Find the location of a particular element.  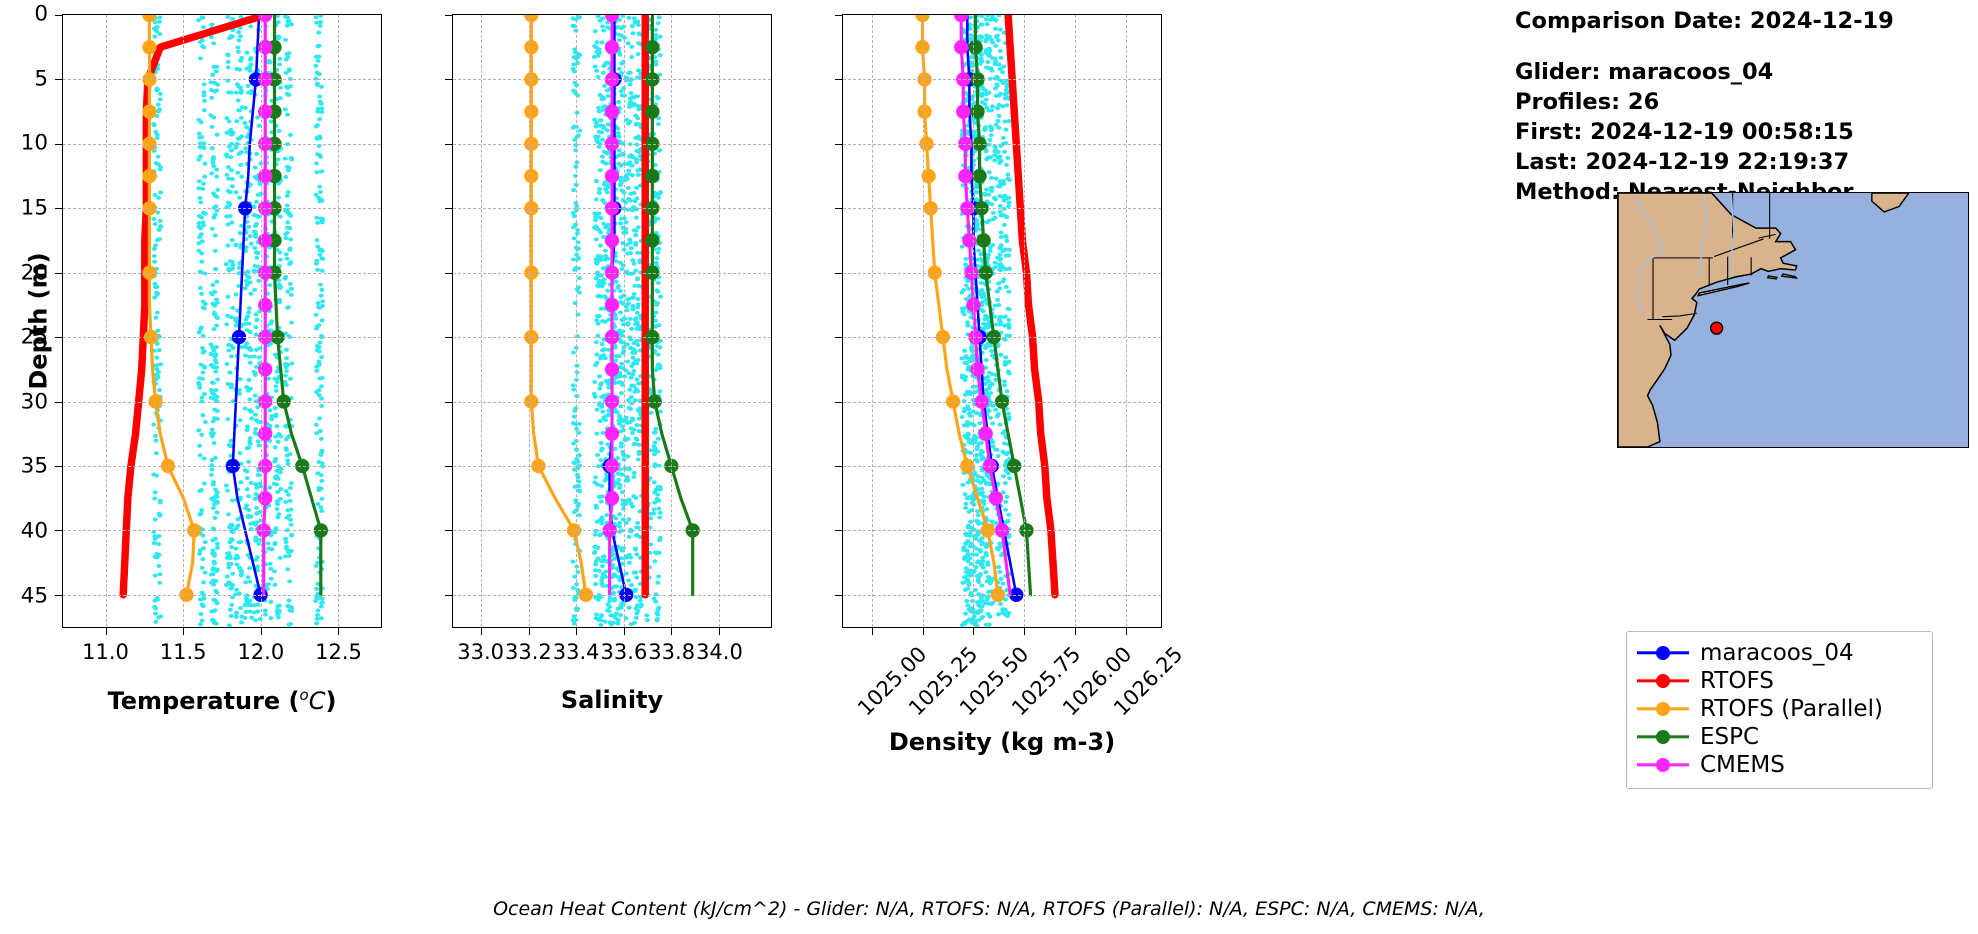

nova-scotia is located at coordinates (1890, 203).